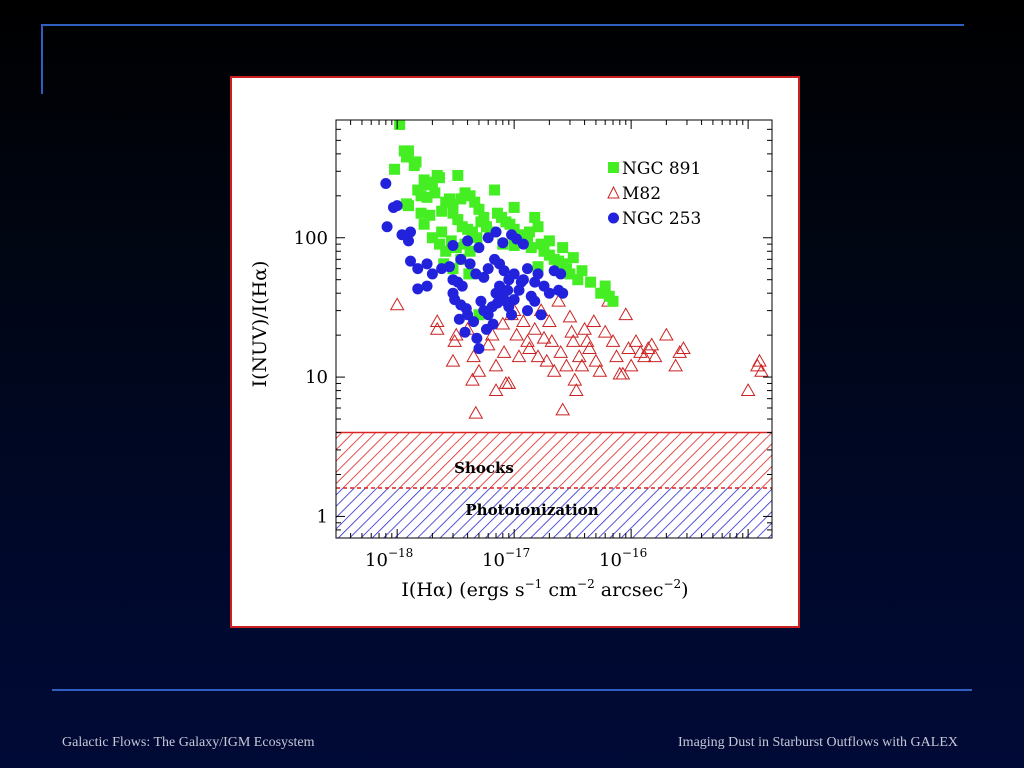 The height and width of the screenshot is (768, 1024). Describe the element at coordinates (484, 468) in the screenshot. I see `region-label-shocks: Shocks` at that location.